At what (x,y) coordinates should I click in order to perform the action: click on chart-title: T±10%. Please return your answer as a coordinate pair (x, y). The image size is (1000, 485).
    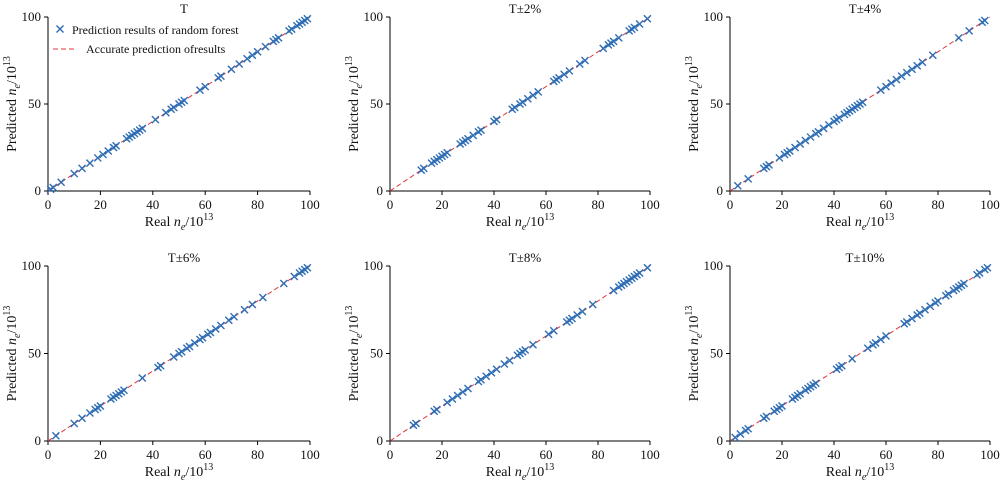
    Looking at the image, I should click on (865, 257).